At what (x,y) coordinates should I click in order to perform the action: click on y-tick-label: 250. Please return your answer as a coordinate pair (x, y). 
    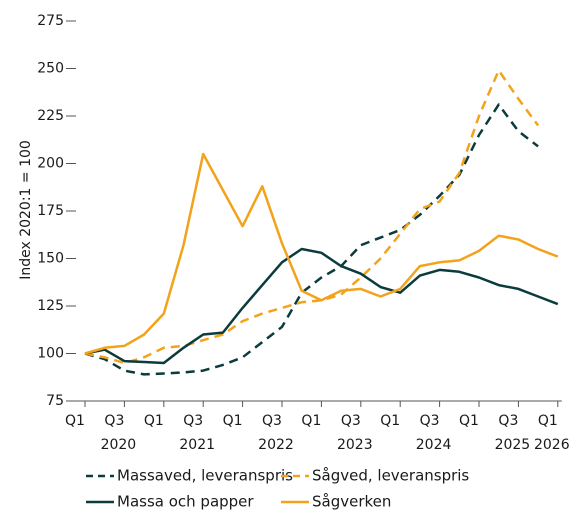
    Looking at the image, I should click on (50, 69).